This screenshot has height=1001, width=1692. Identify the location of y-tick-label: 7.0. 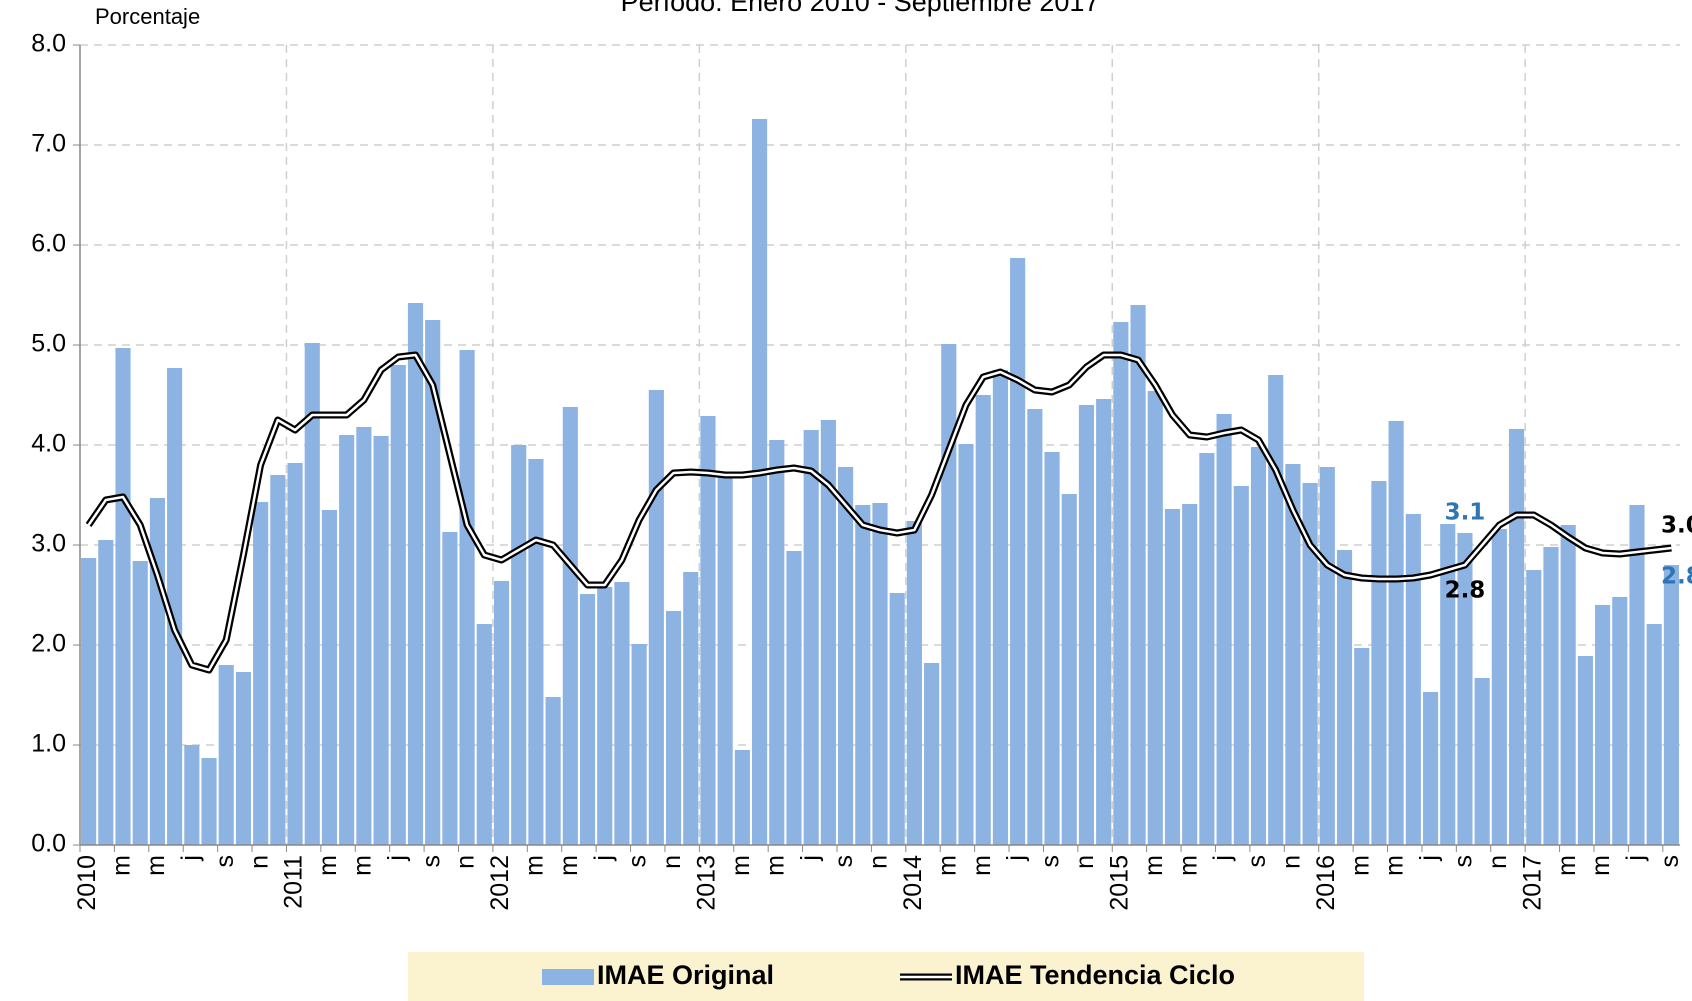
(48, 144).